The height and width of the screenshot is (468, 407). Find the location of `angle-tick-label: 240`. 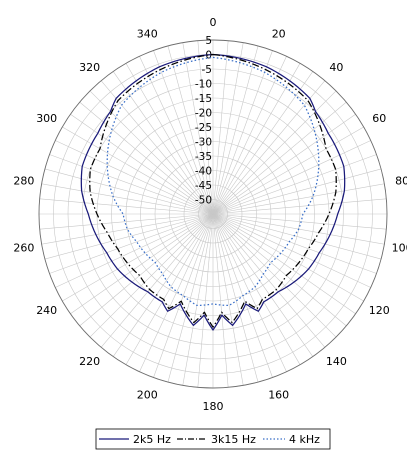

angle-tick-label: 240 is located at coordinates (46, 310).